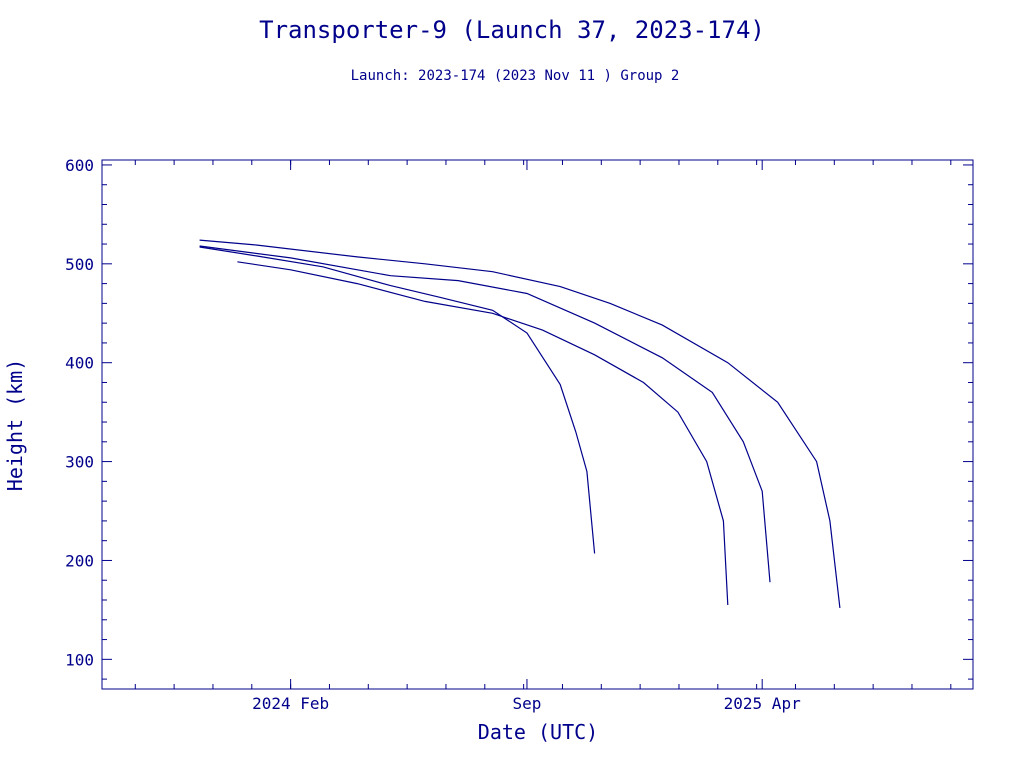 Image resolution: width=1024 pixels, height=768 pixels. I want to click on x-axis-label: Date (UTC), so click(538, 732).